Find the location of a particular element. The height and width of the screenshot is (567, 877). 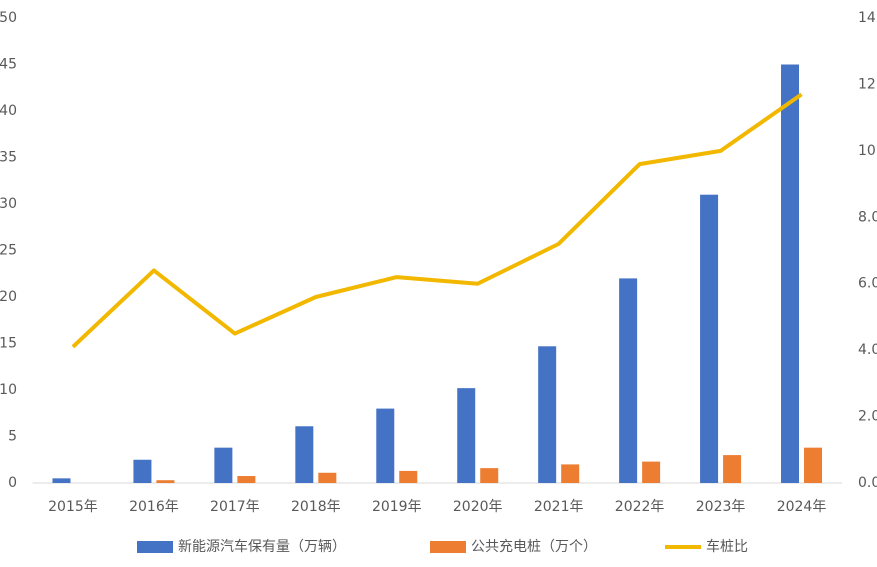

y-tick-label: 40 is located at coordinates (8, 111).